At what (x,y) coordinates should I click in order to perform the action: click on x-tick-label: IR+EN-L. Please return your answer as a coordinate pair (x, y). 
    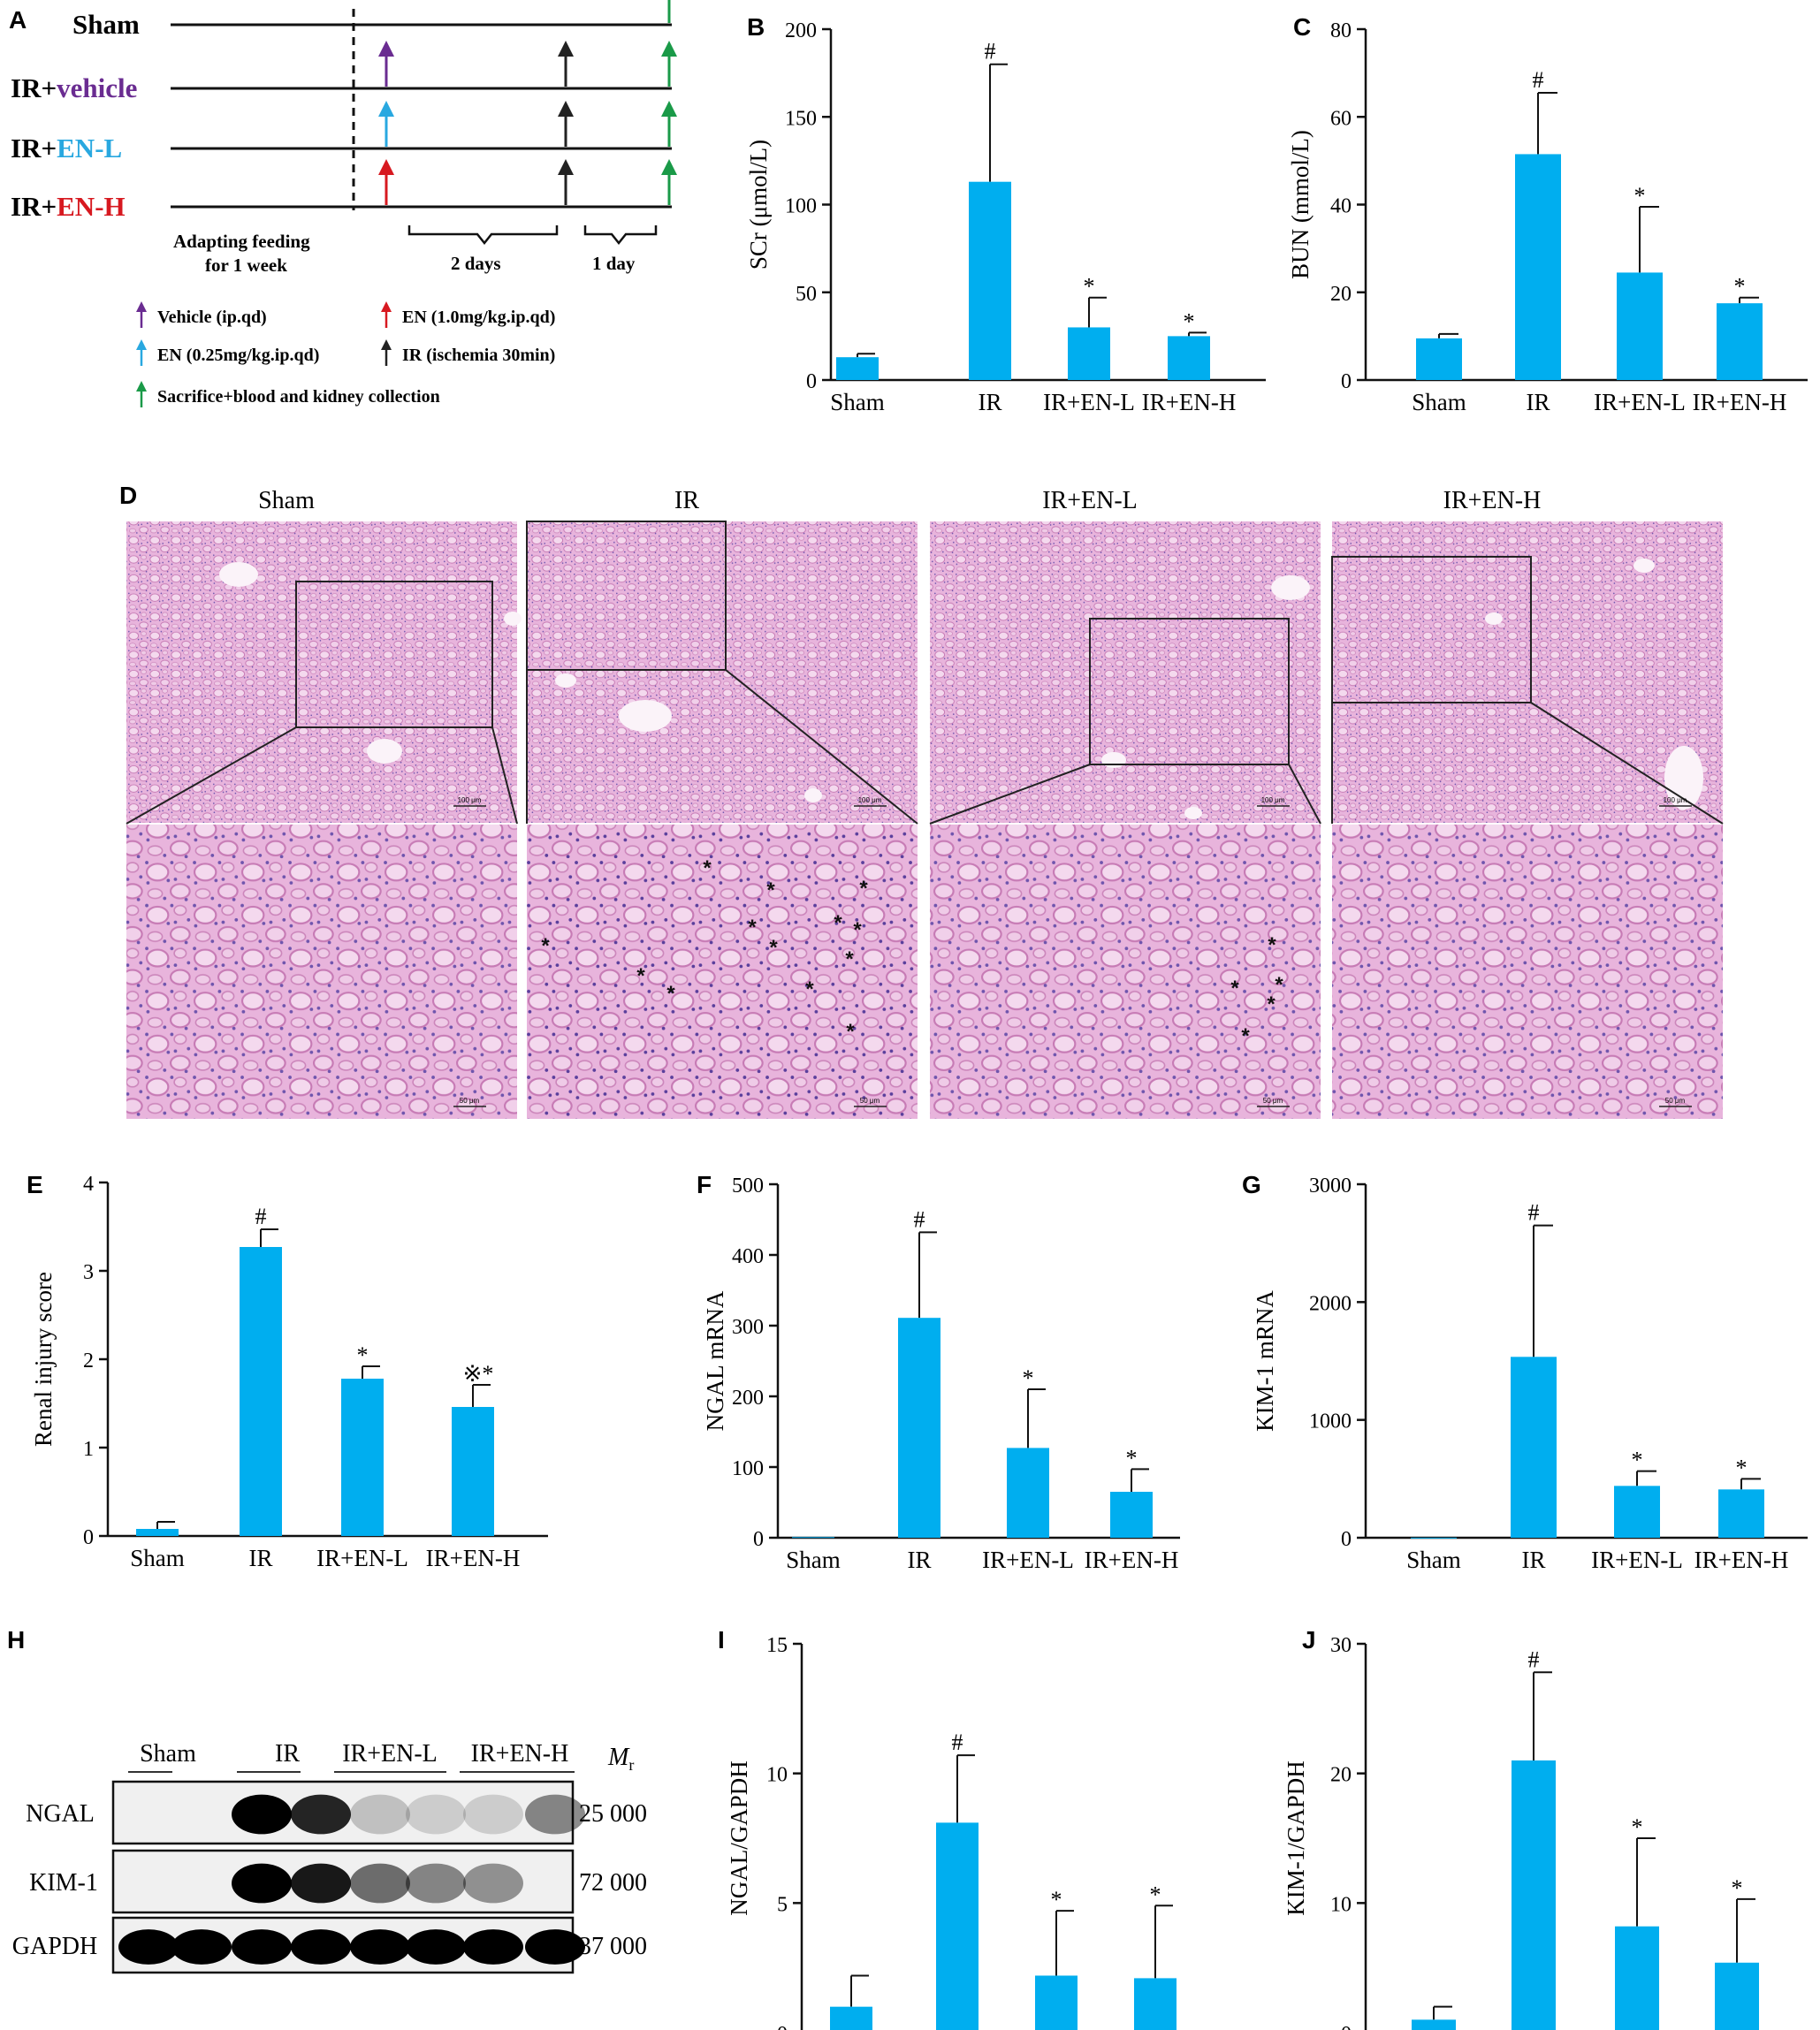
    Looking at the image, I should click on (1028, 1560).